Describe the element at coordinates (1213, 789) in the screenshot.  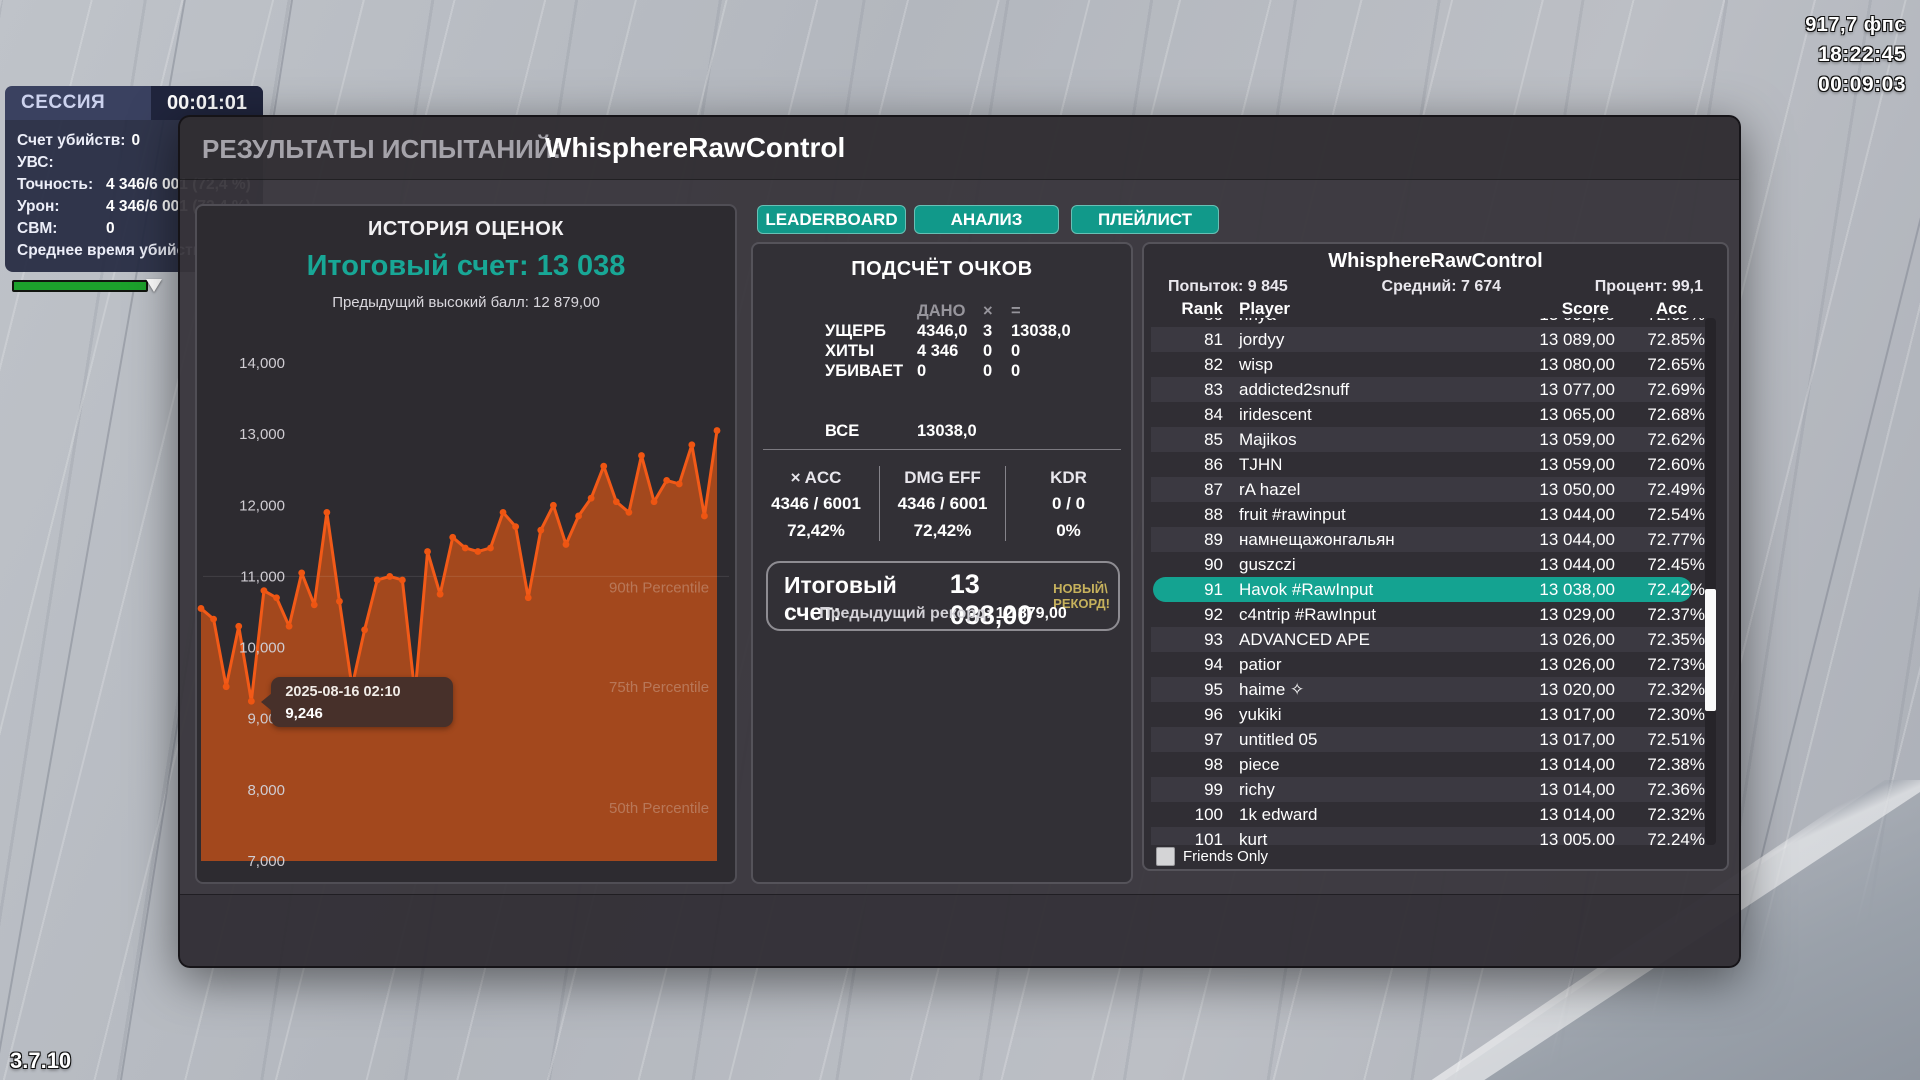
I see `leaderboard-rank: 99` at that location.